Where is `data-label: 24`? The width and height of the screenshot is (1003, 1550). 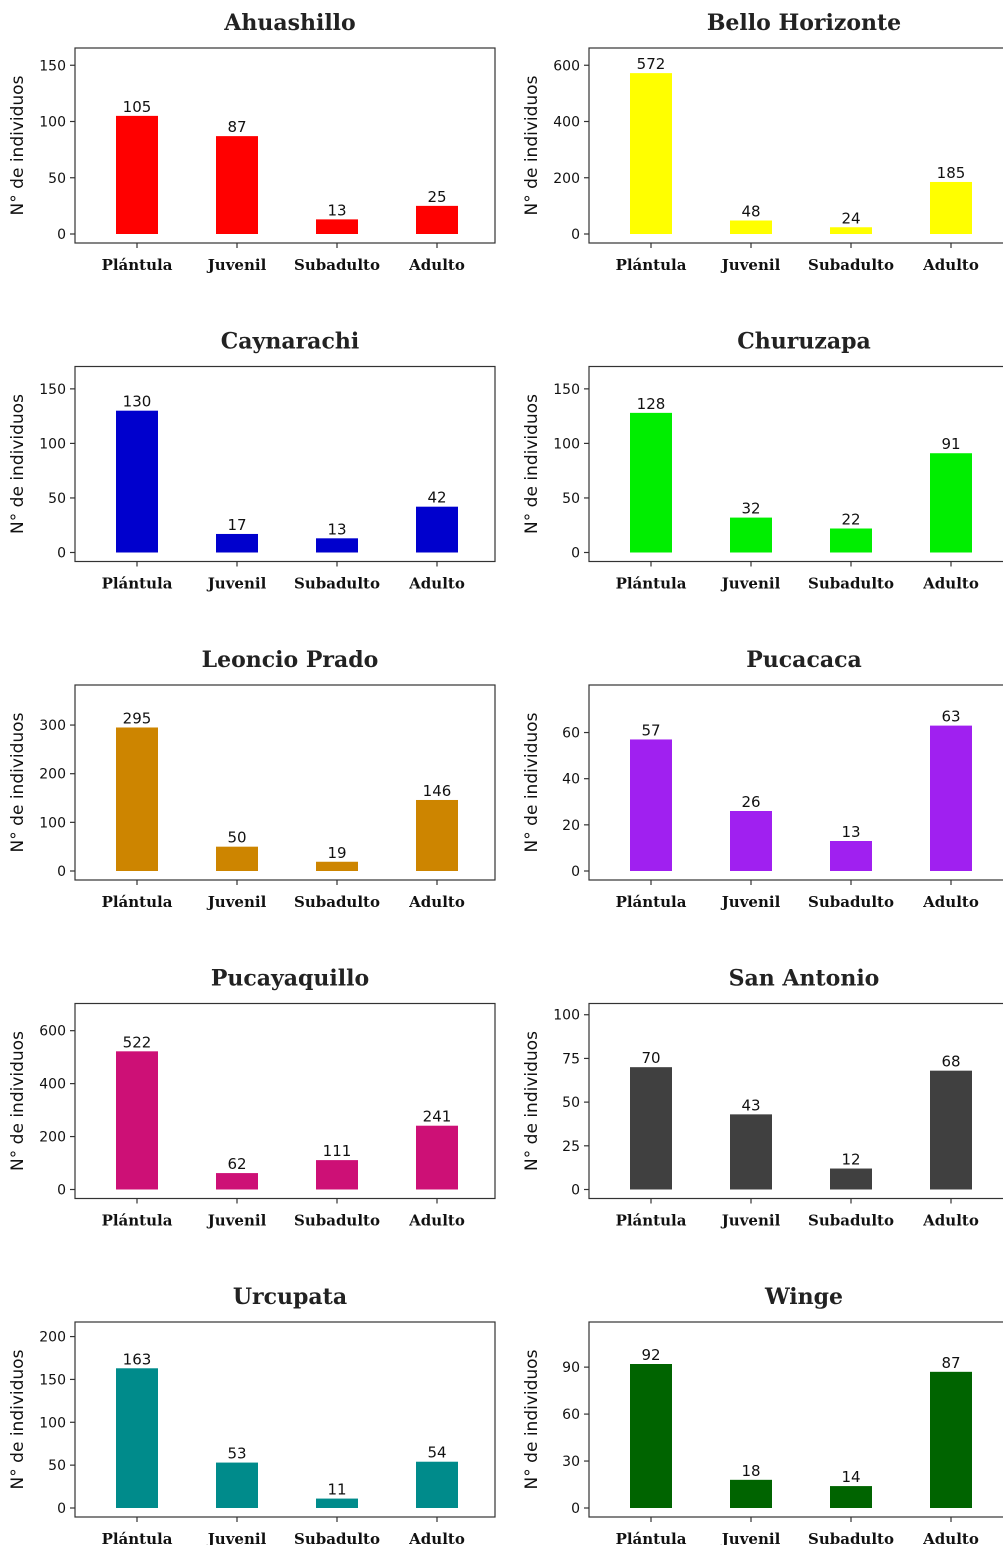 data-label: 24 is located at coordinates (850, 218).